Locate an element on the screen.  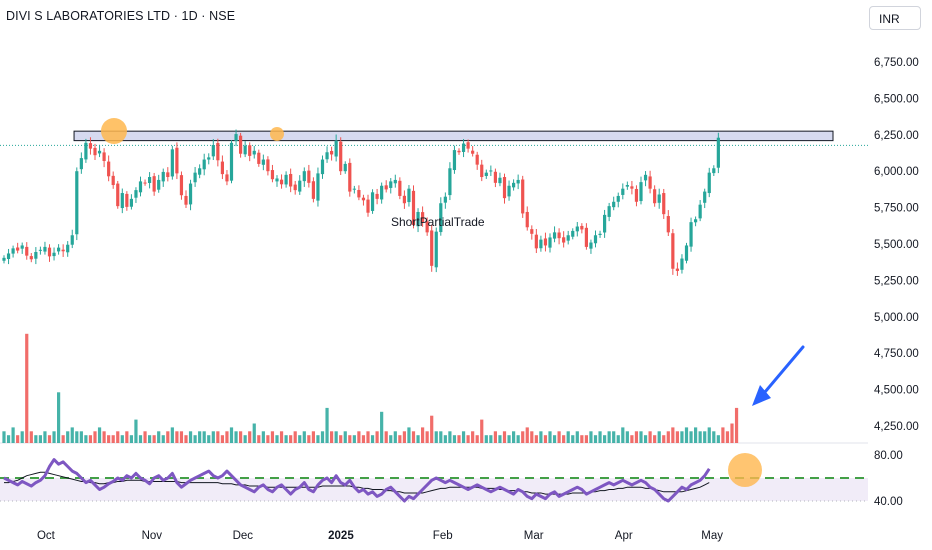
arrow-shaft is located at coordinates (784, 369).